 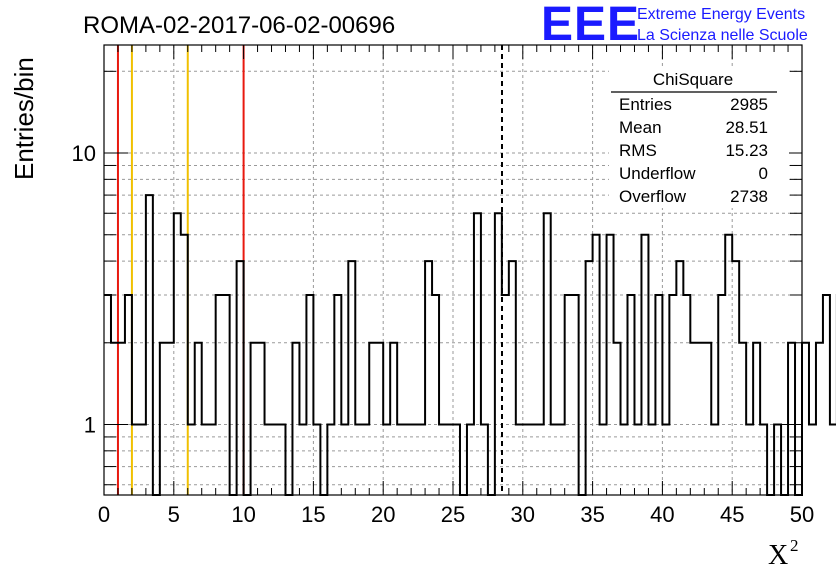 What do you see at coordinates (24, 118) in the screenshot?
I see `y-axis-label: Entries/bin` at bounding box center [24, 118].